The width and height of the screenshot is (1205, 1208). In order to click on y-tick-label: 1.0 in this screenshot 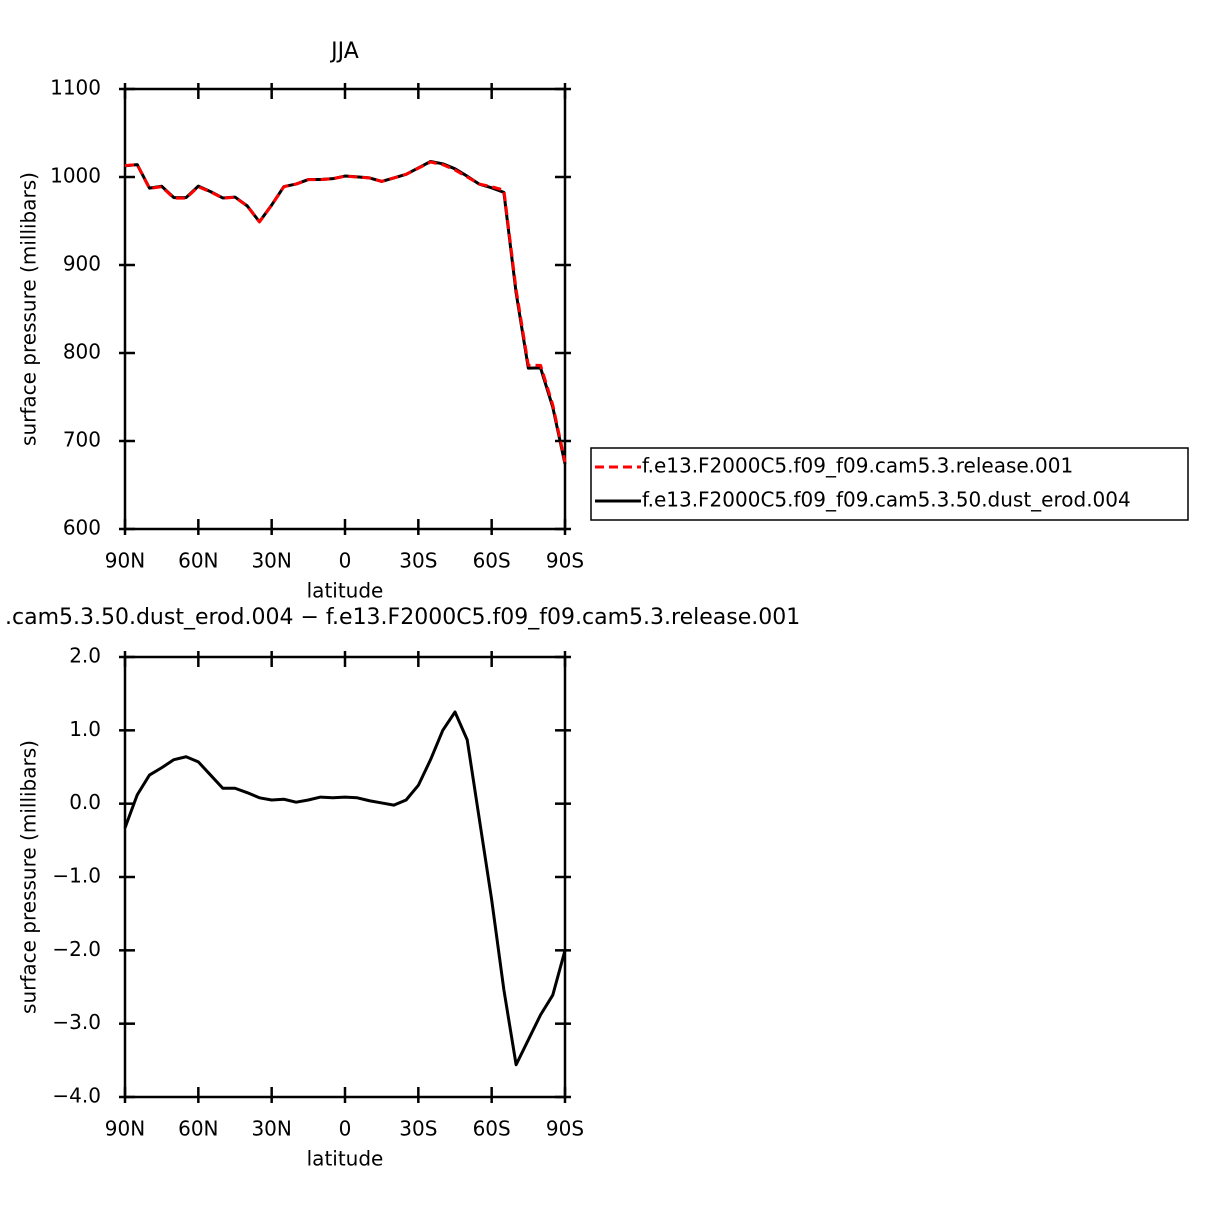, I will do `click(85, 729)`.